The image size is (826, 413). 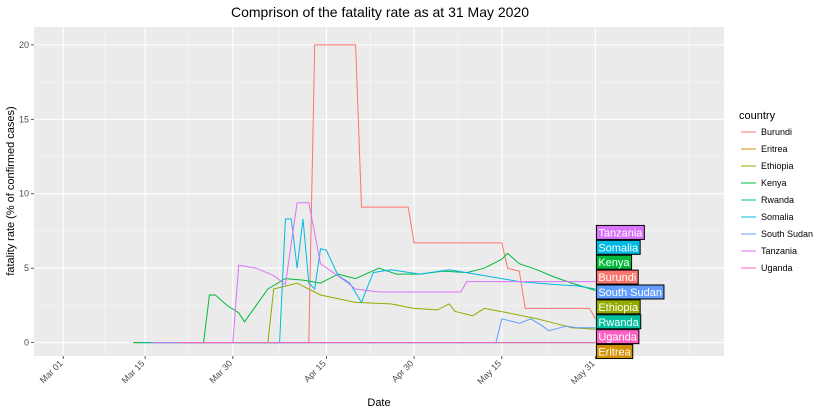 What do you see at coordinates (24, 119) in the screenshot?
I see `y-tick-label: 15` at bounding box center [24, 119].